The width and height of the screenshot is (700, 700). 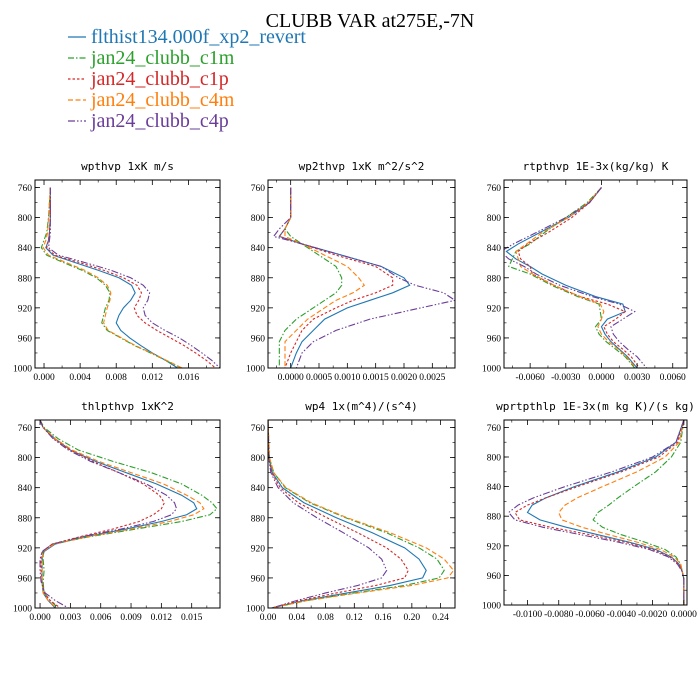 I want to click on legend-label: jan24_clubb_c1p, so click(x=159, y=79).